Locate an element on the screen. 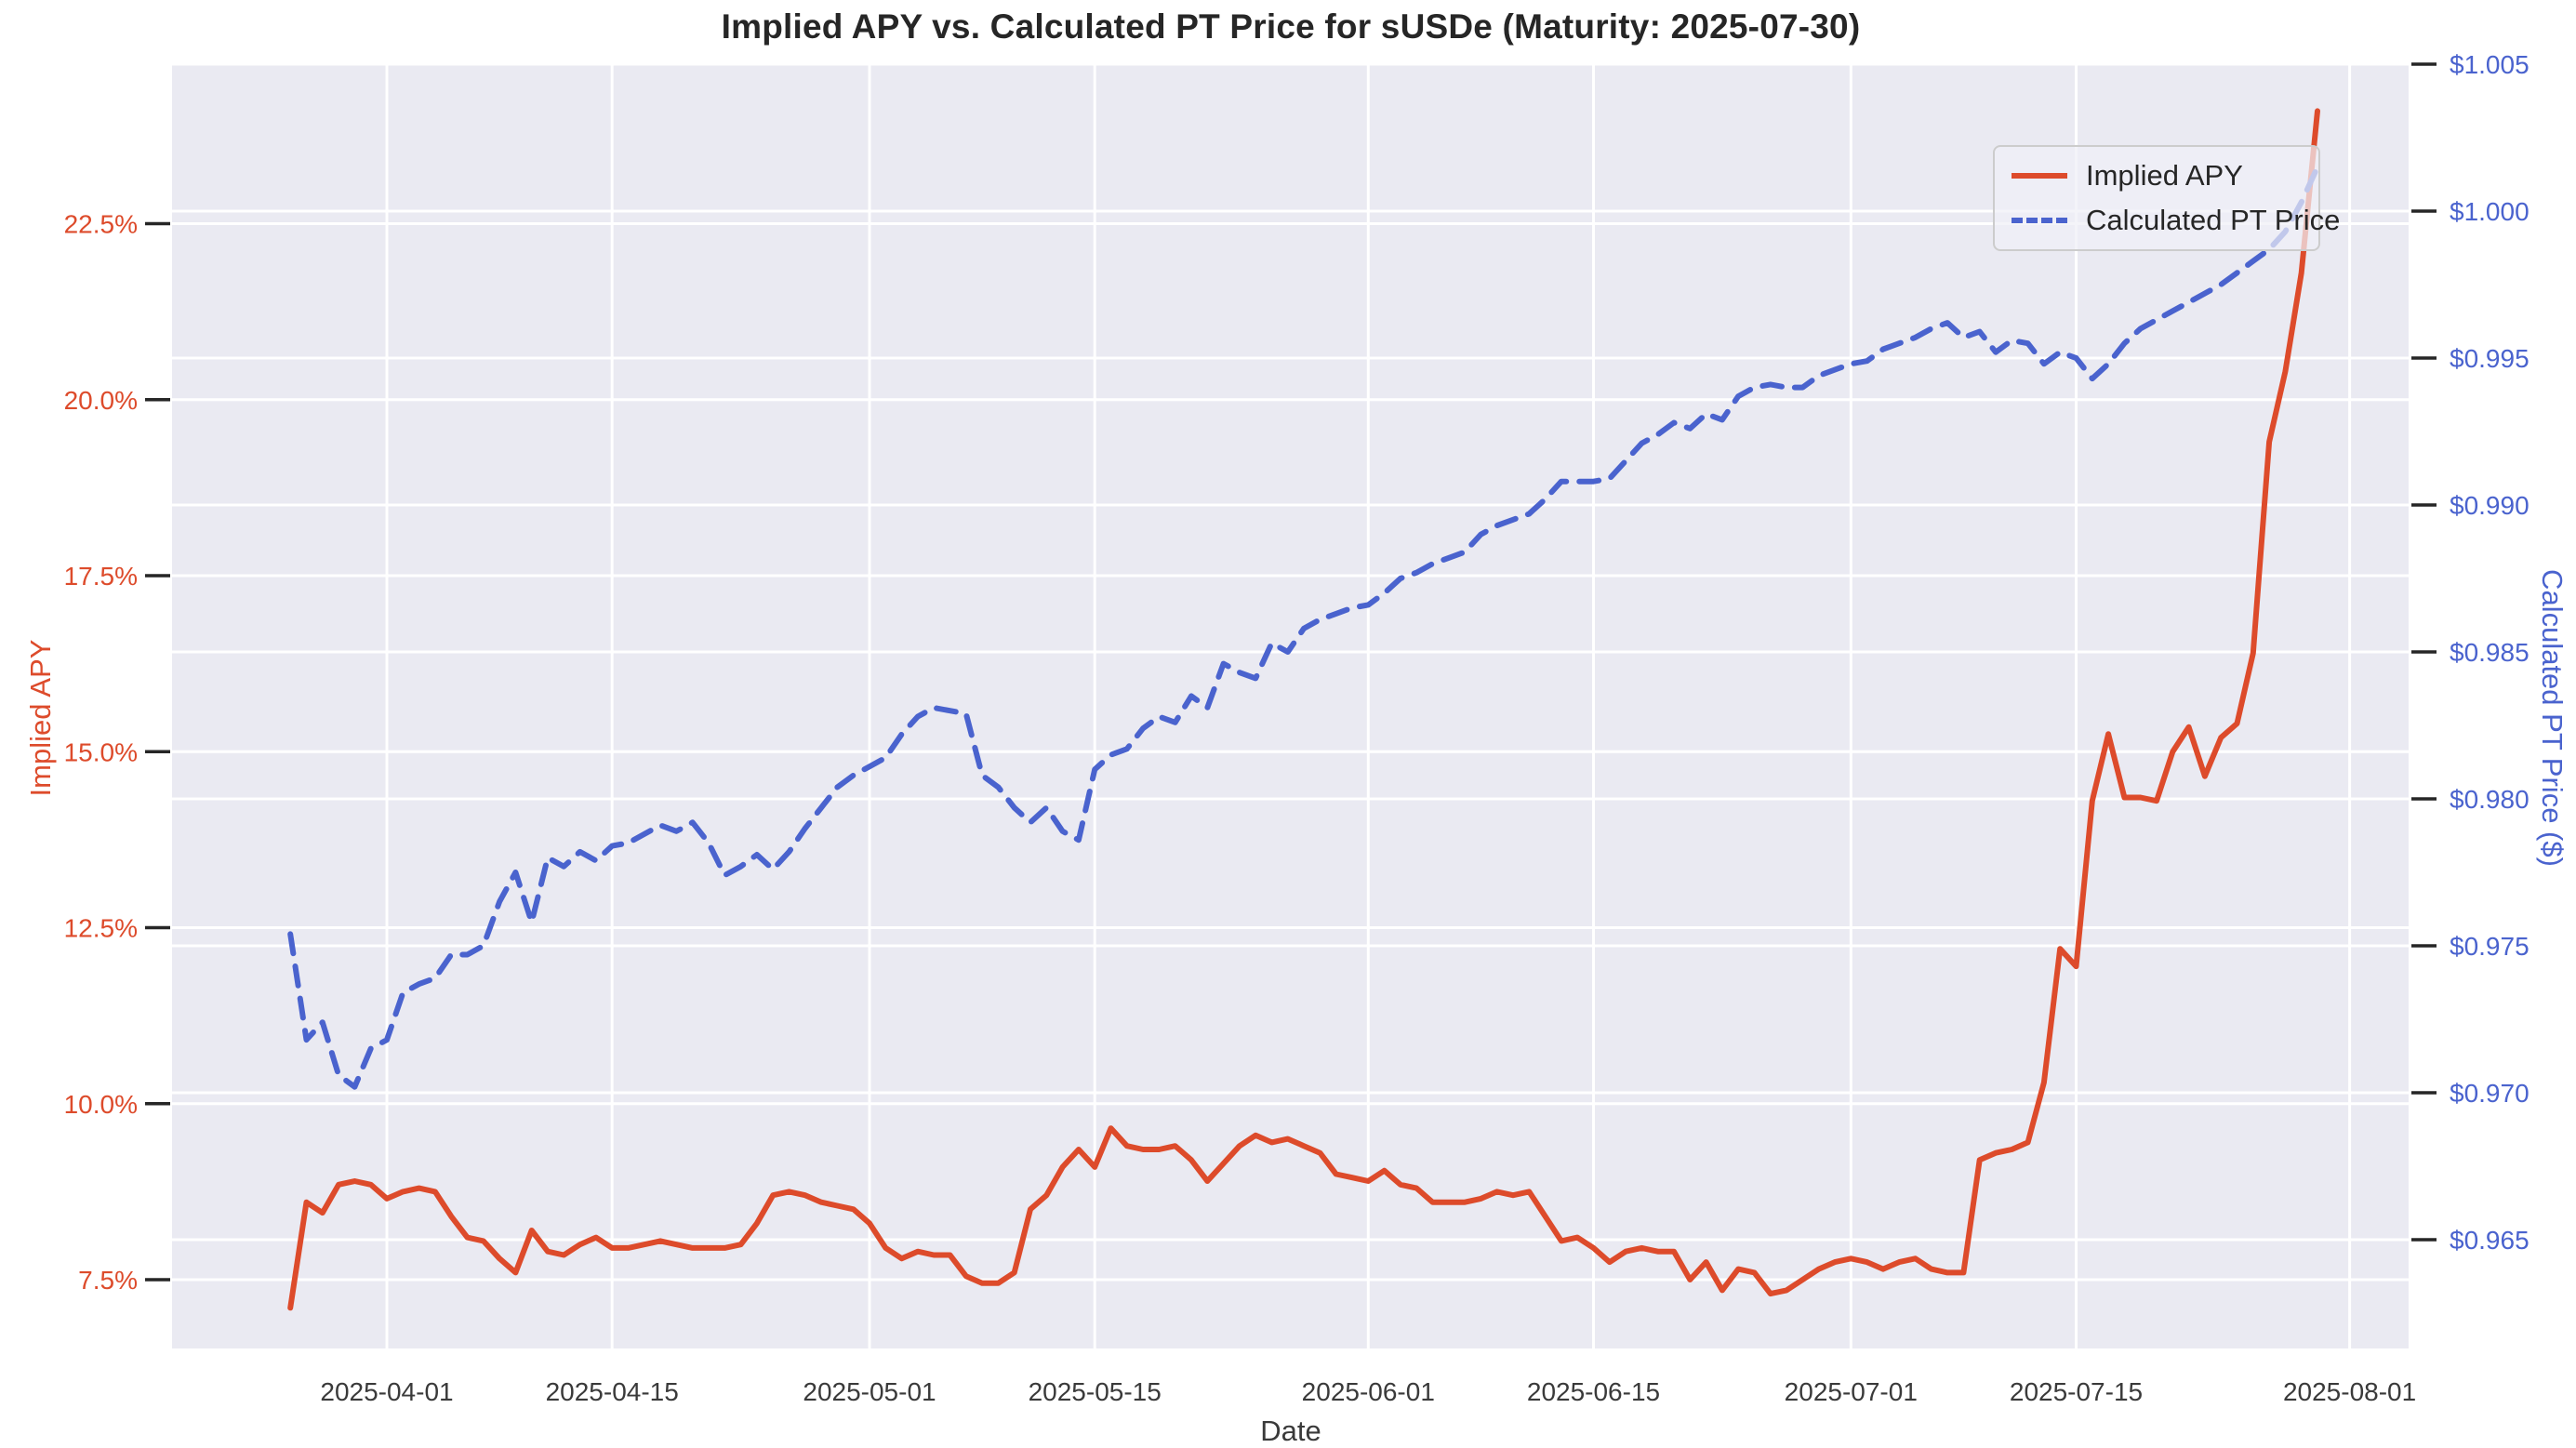 Image resolution: width=2576 pixels, height=1448 pixels. x-tick-label: 2025-07-01 is located at coordinates (1851, 1391).